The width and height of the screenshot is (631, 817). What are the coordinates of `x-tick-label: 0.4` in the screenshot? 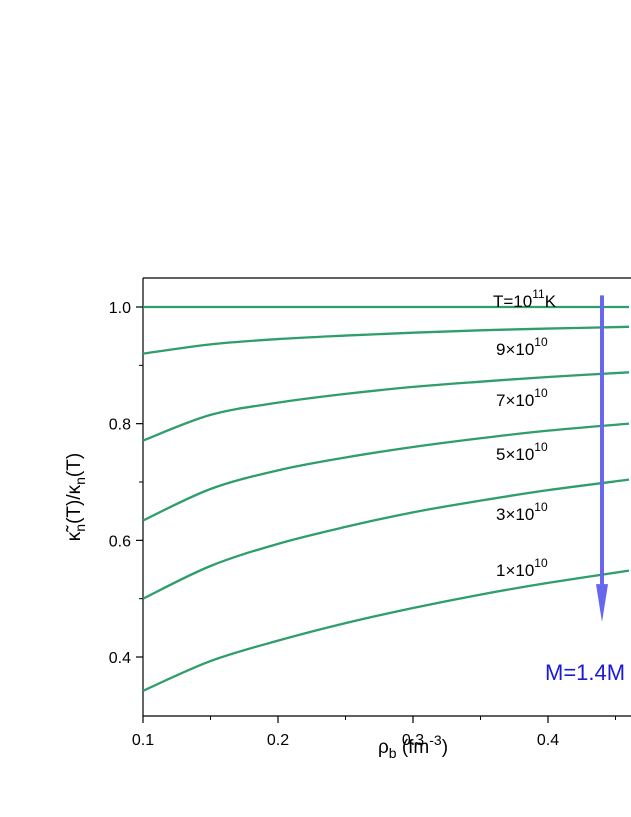 It's located at (548, 740).